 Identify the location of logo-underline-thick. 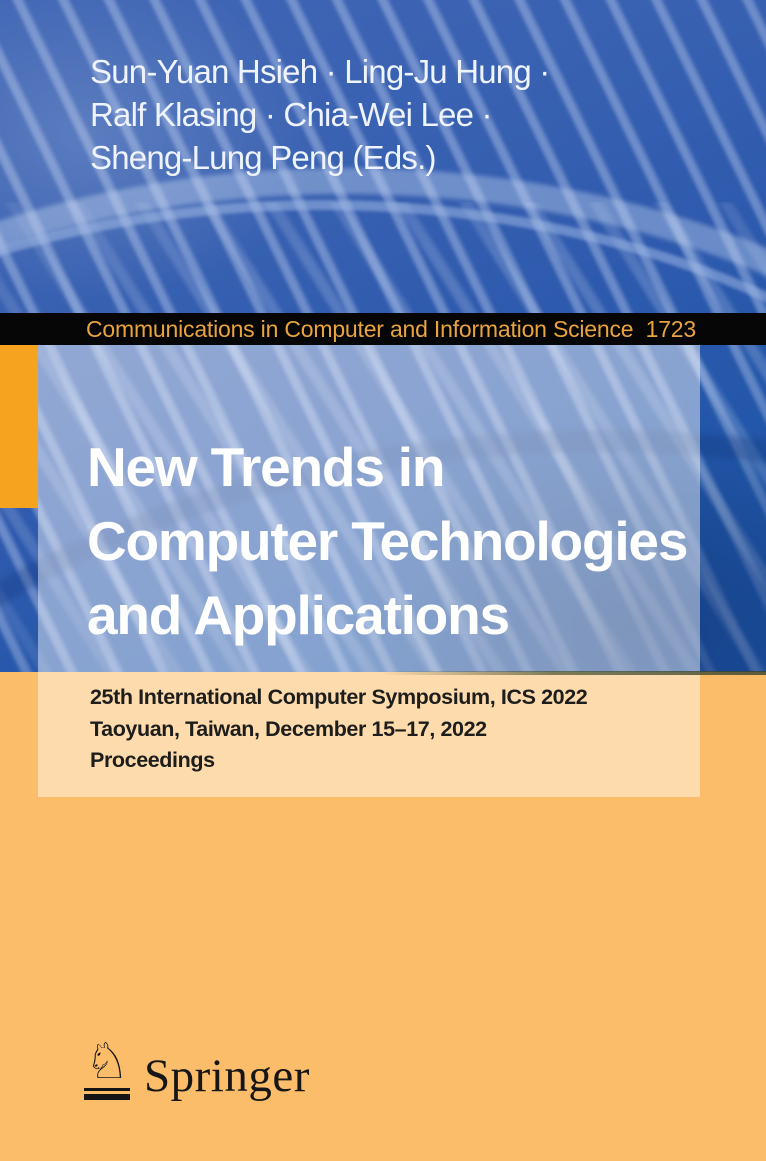
(107, 1097).